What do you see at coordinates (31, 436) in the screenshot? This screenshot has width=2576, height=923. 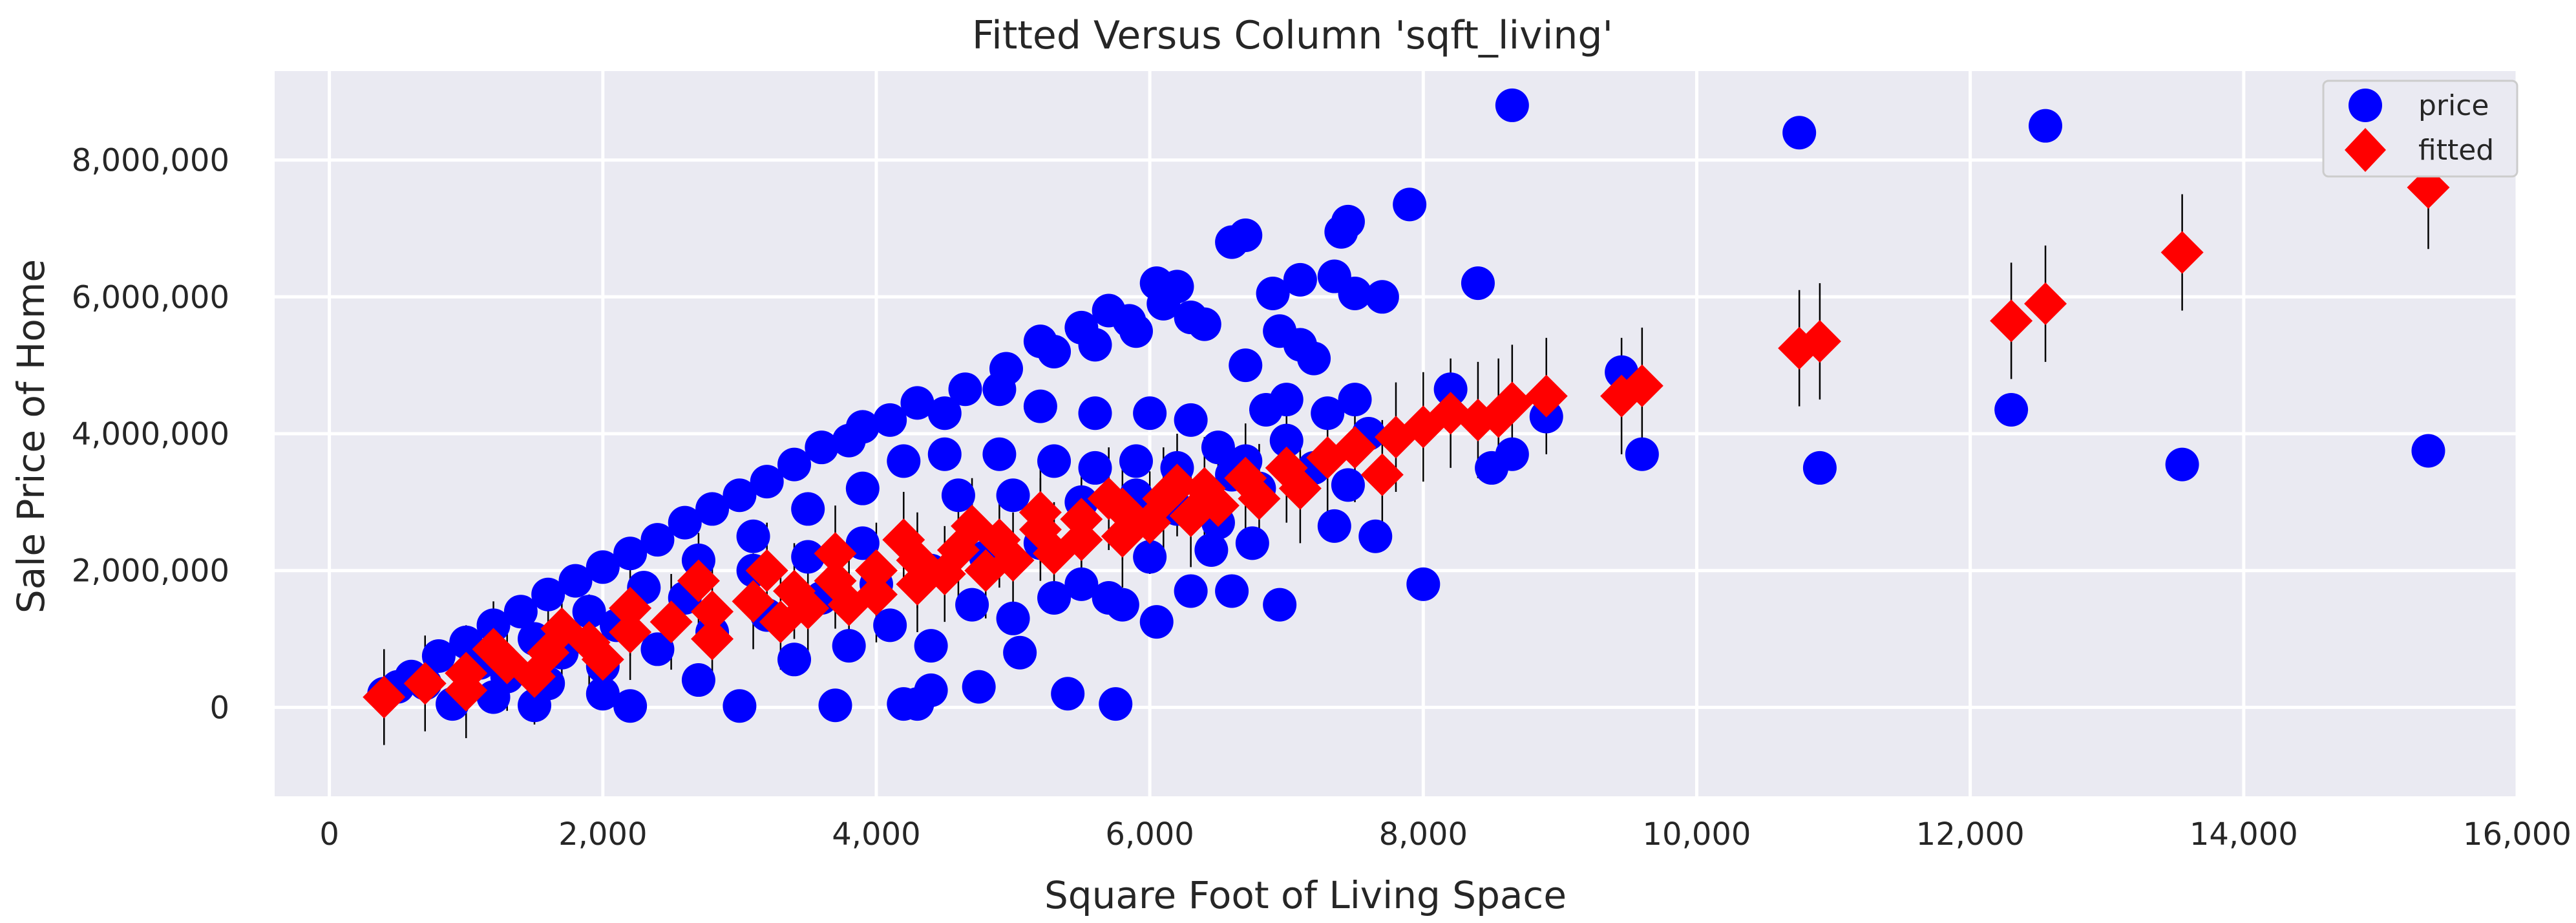 I see `y-axis-label: Sale Price of Home` at bounding box center [31, 436].